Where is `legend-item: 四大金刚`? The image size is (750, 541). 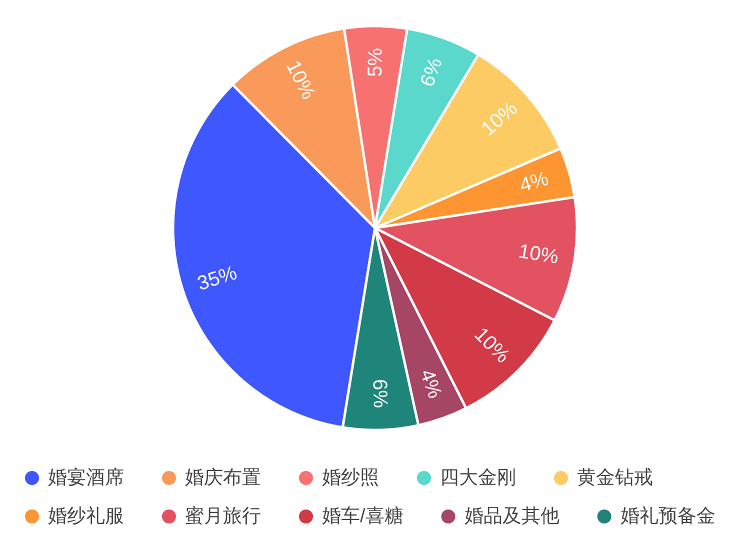
legend-item: 四大金刚 is located at coordinates (466, 478).